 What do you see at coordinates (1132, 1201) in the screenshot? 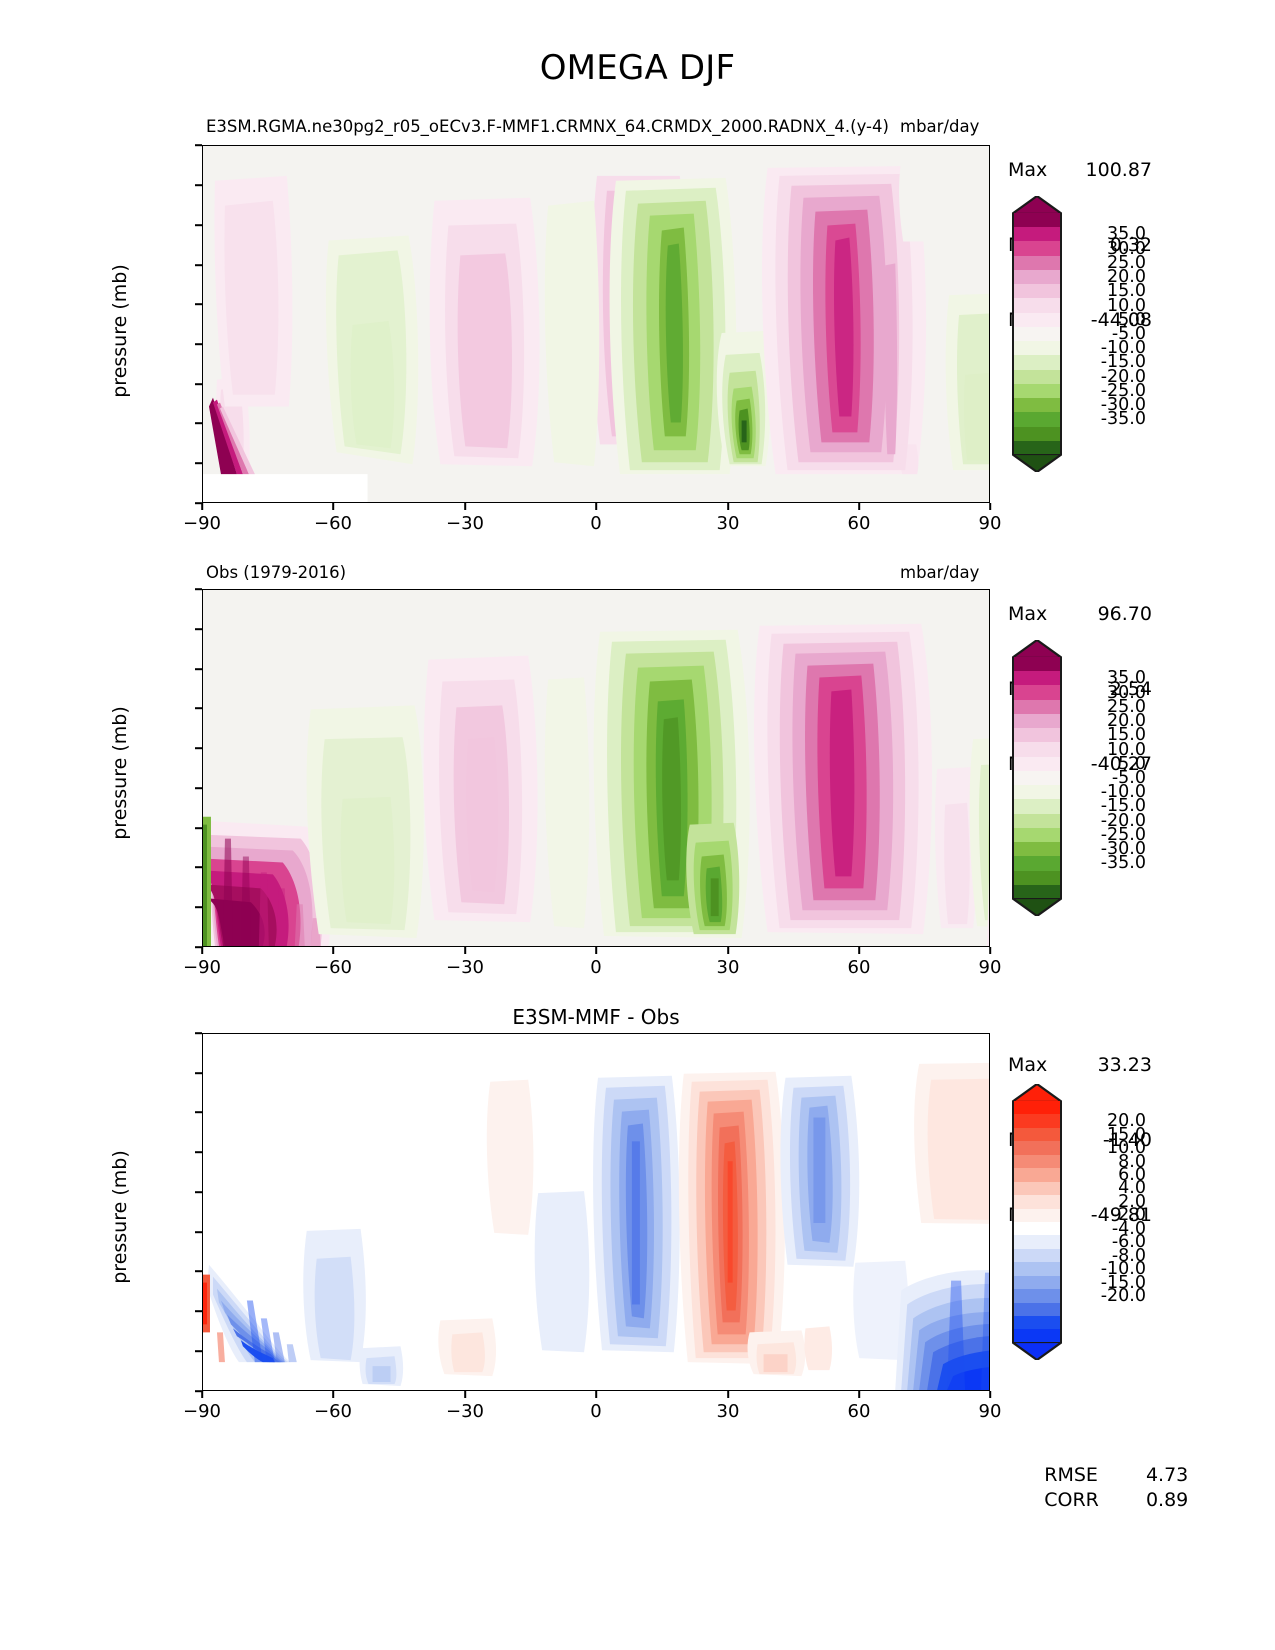
I see `colorbar-tick-label: 2.0` at bounding box center [1132, 1201].